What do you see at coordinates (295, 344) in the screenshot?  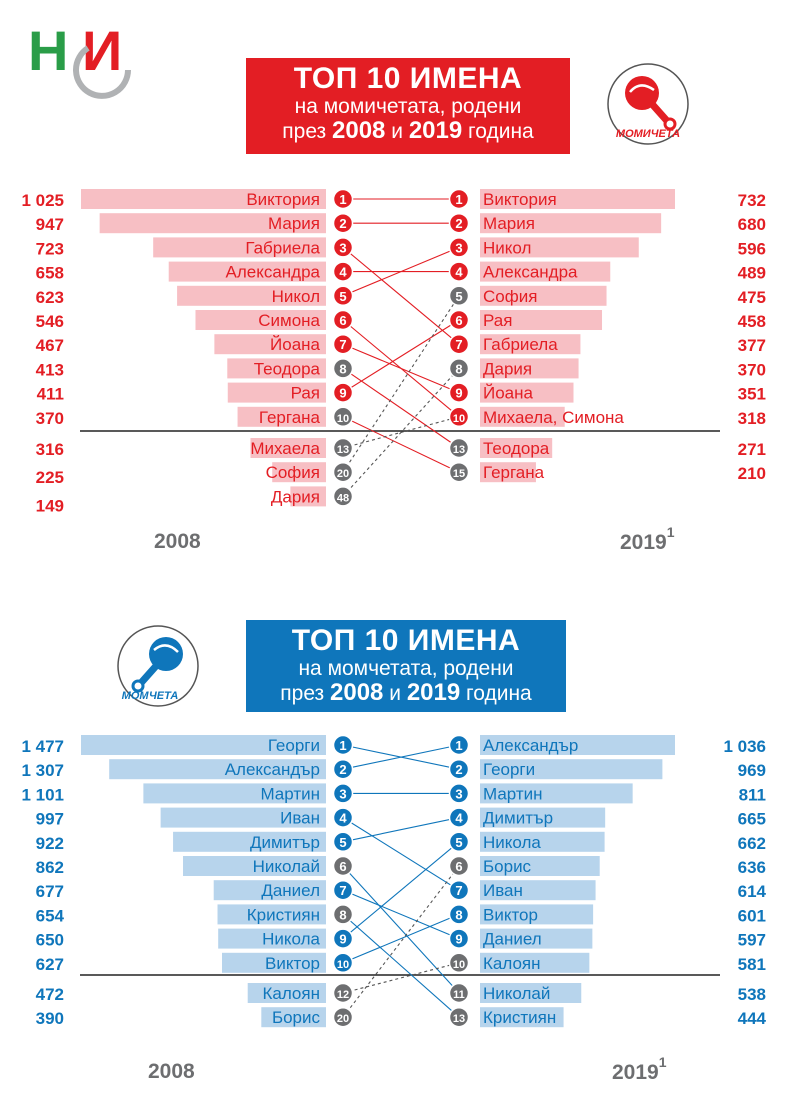 I see `girls-name-2008: Йоана` at bounding box center [295, 344].